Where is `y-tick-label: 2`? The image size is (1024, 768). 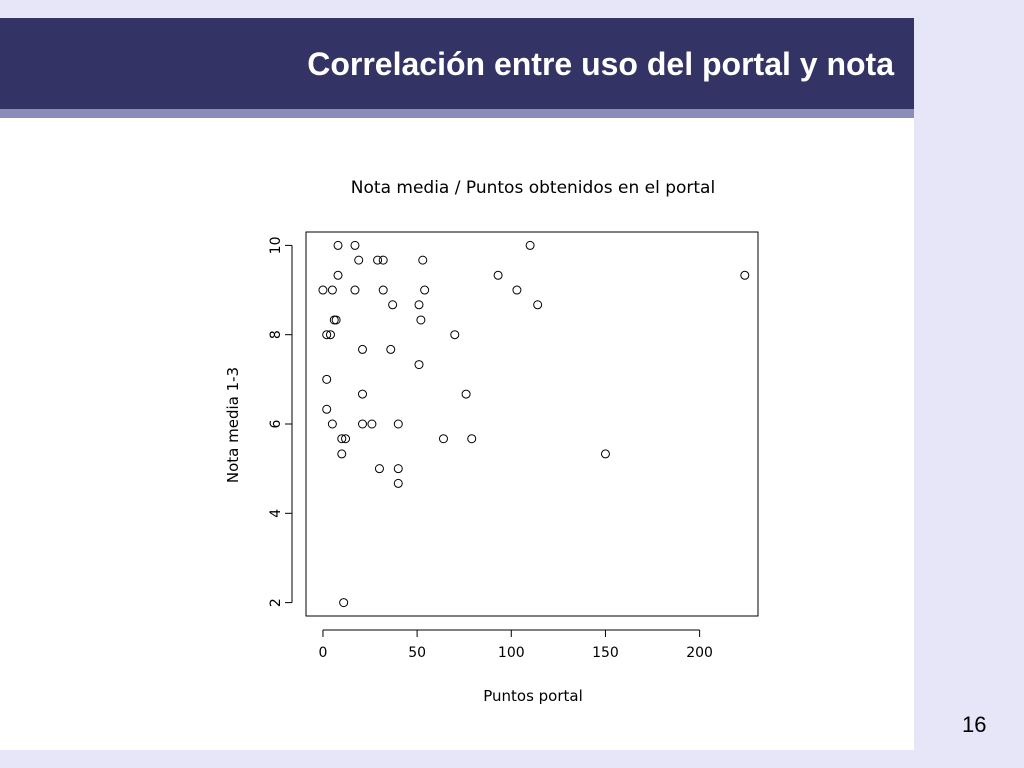
y-tick-label: 2 is located at coordinates (276, 602).